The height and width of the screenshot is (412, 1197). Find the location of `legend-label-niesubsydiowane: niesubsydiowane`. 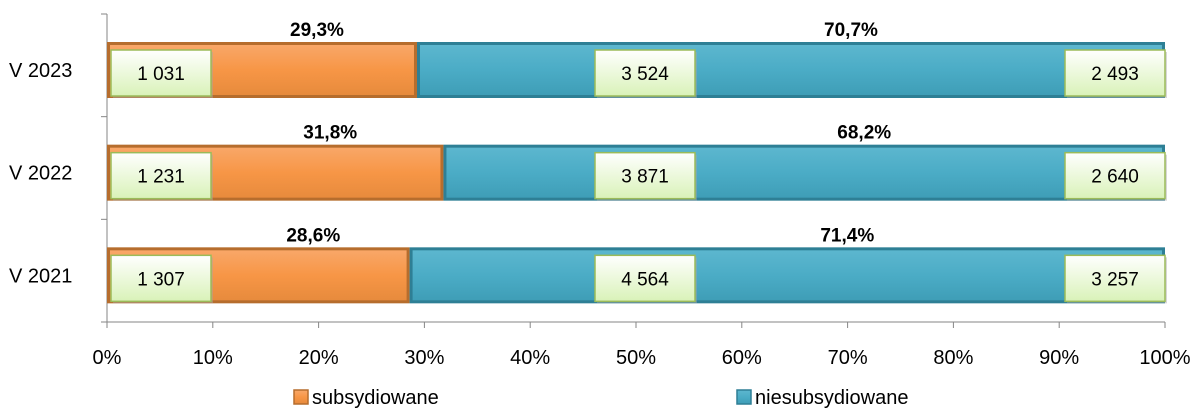

legend-label-niesubsydiowane: niesubsydiowane is located at coordinates (831, 398).